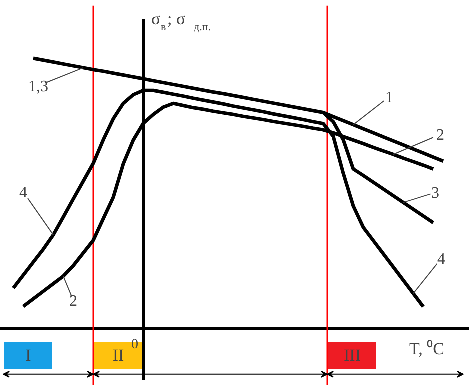 The image size is (469, 385). Describe the element at coordinates (440, 135) in the screenshot. I see `text: 2` at that location.